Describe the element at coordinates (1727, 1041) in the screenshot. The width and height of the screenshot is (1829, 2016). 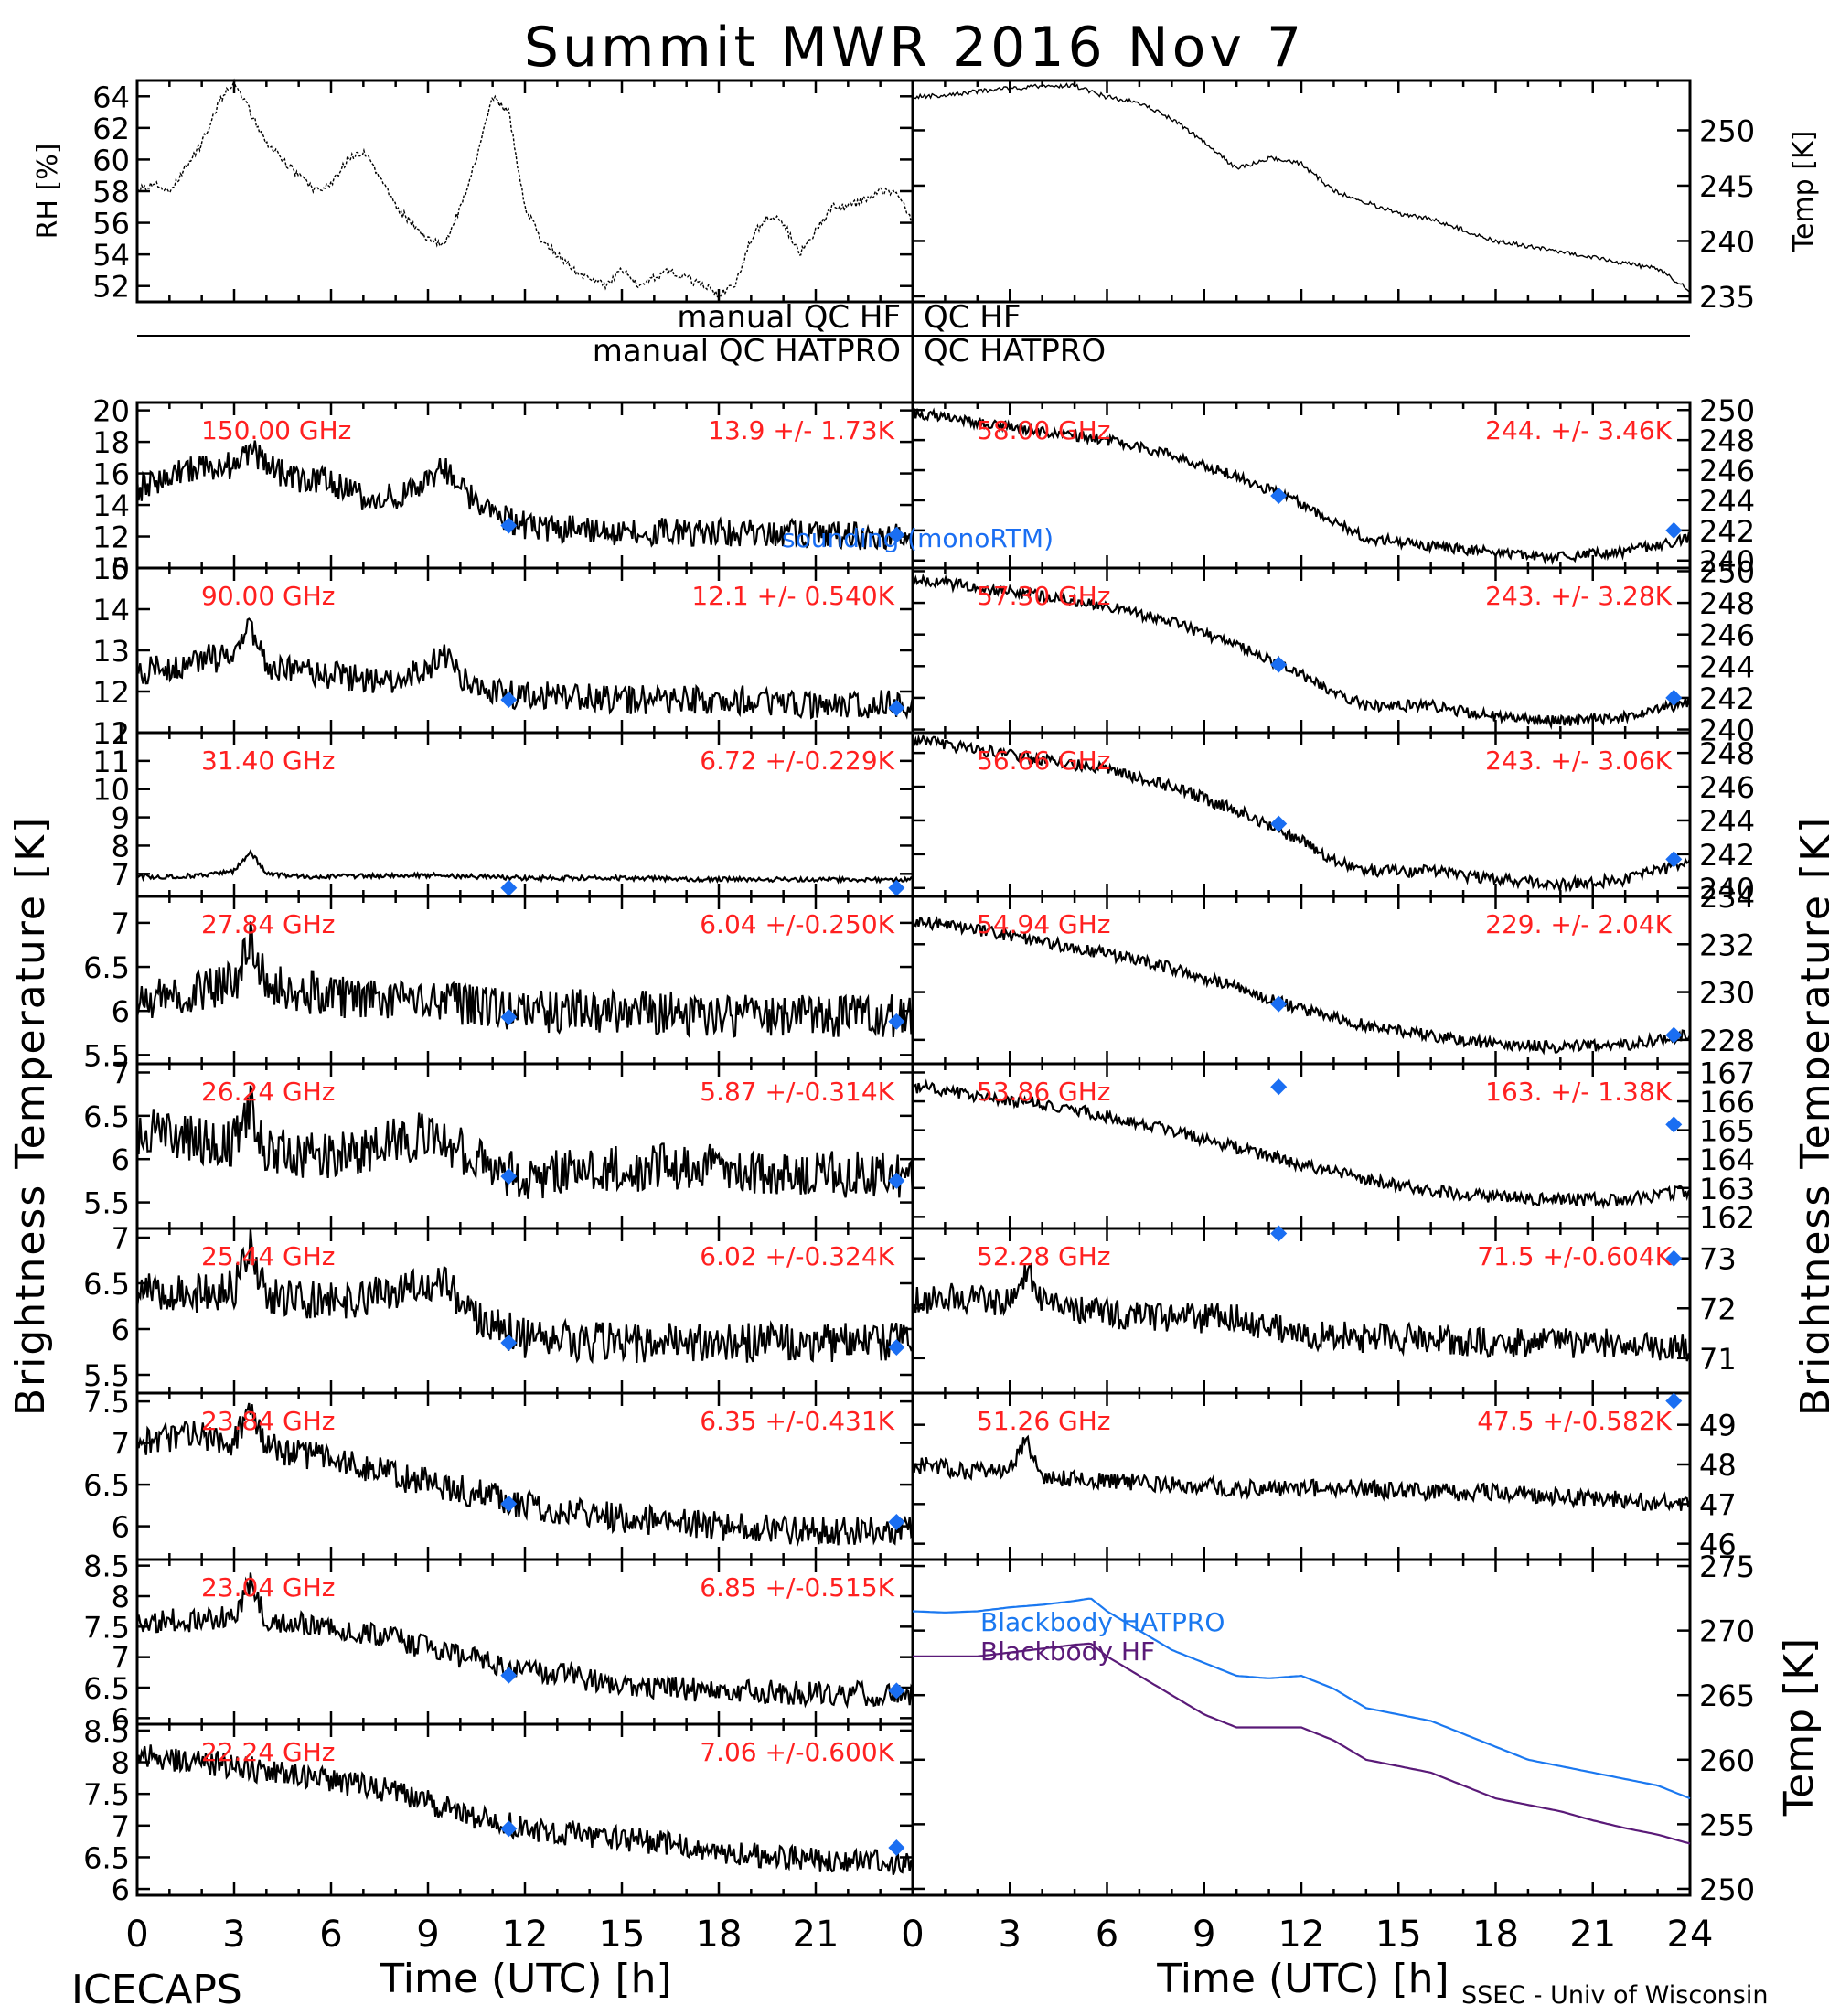
I see `y-tick-label: 228` at that location.